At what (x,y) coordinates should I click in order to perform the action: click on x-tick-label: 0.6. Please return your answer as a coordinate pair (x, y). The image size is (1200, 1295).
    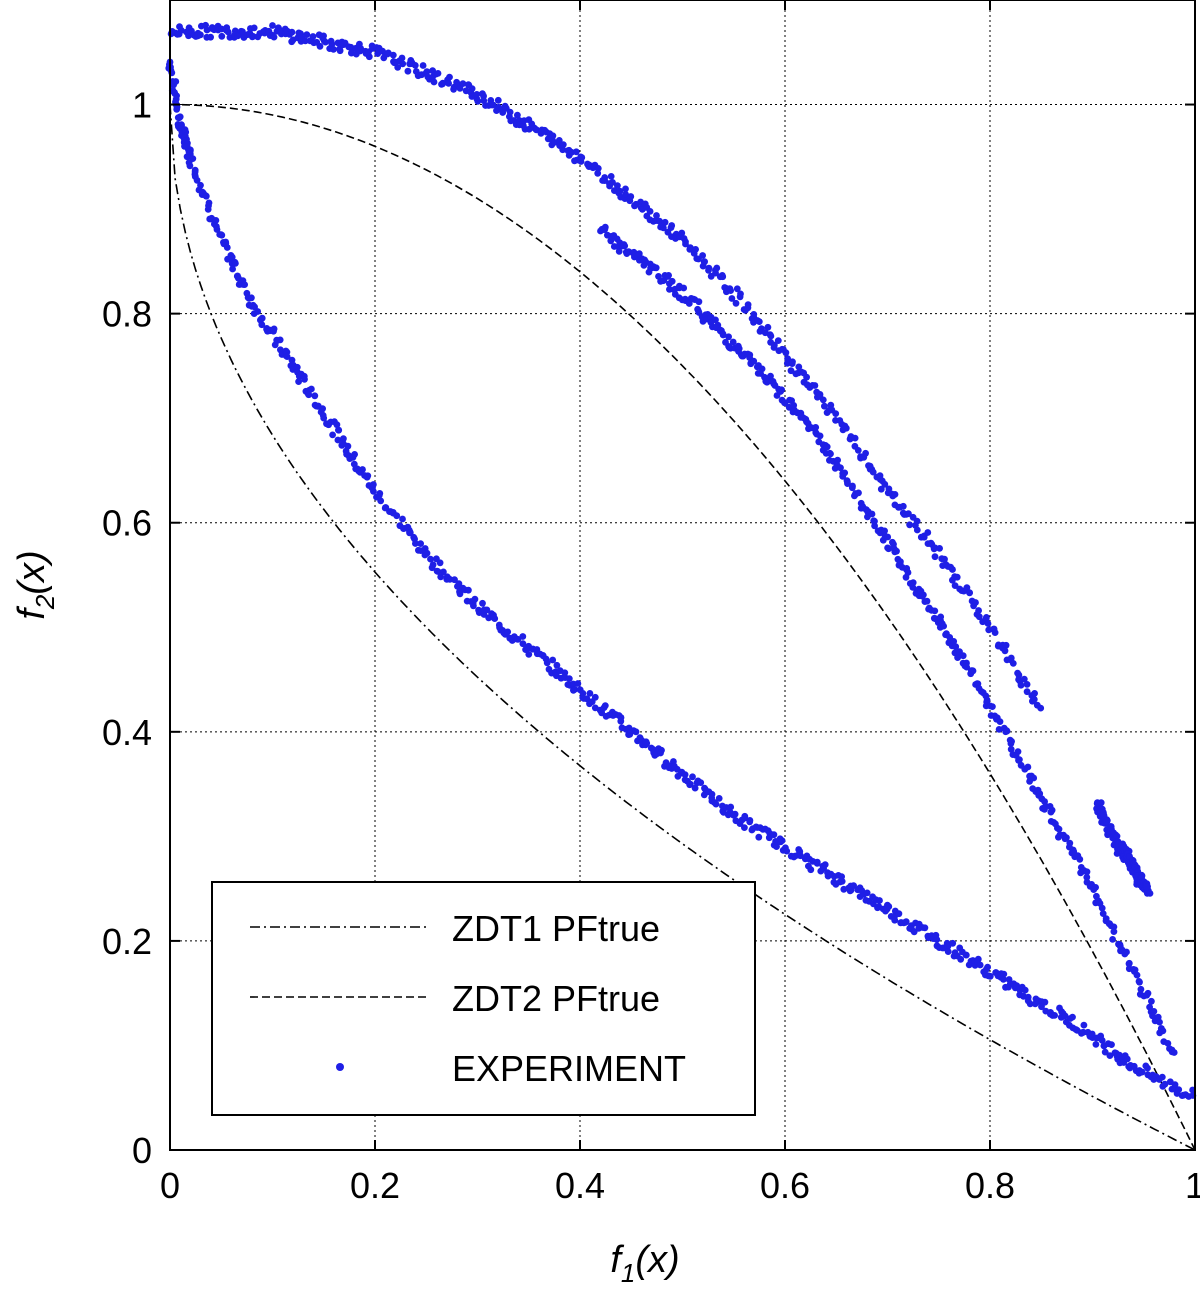
    Looking at the image, I should click on (785, 1185).